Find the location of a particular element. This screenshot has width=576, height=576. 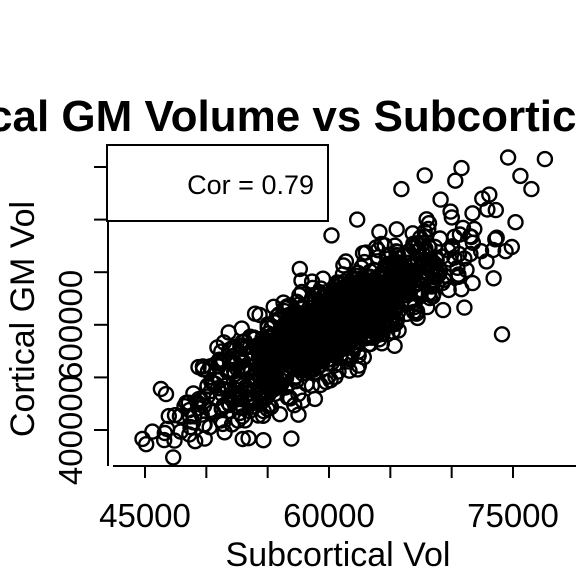

x-axis-label: Subcortical Vol is located at coordinates (338, 555).